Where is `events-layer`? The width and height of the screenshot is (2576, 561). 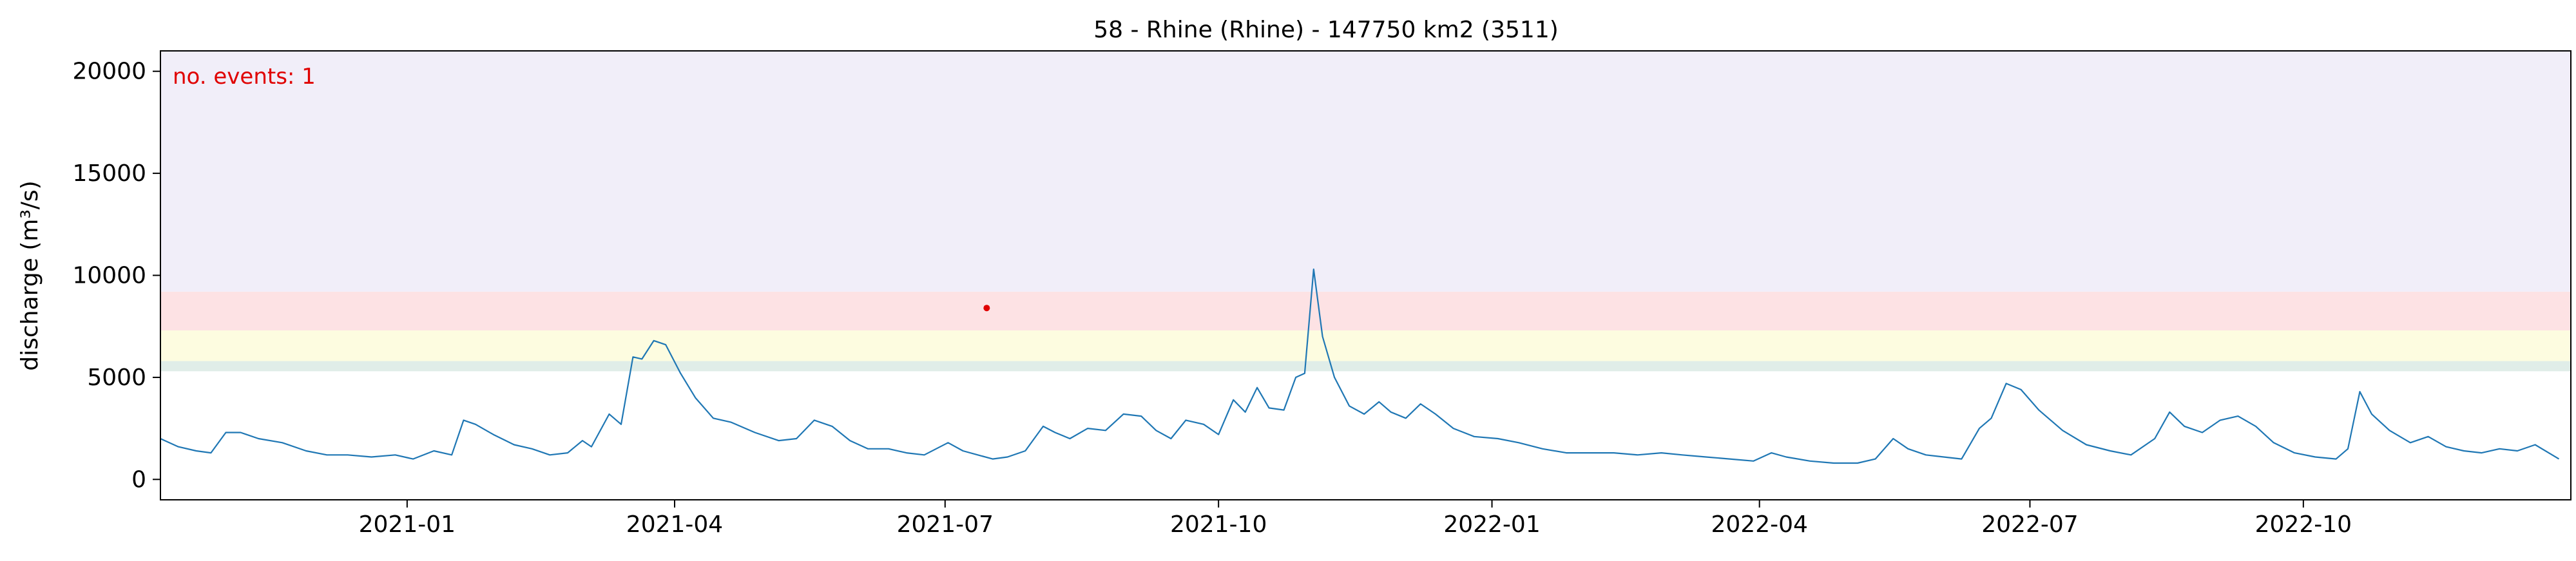
events-layer is located at coordinates (986, 308).